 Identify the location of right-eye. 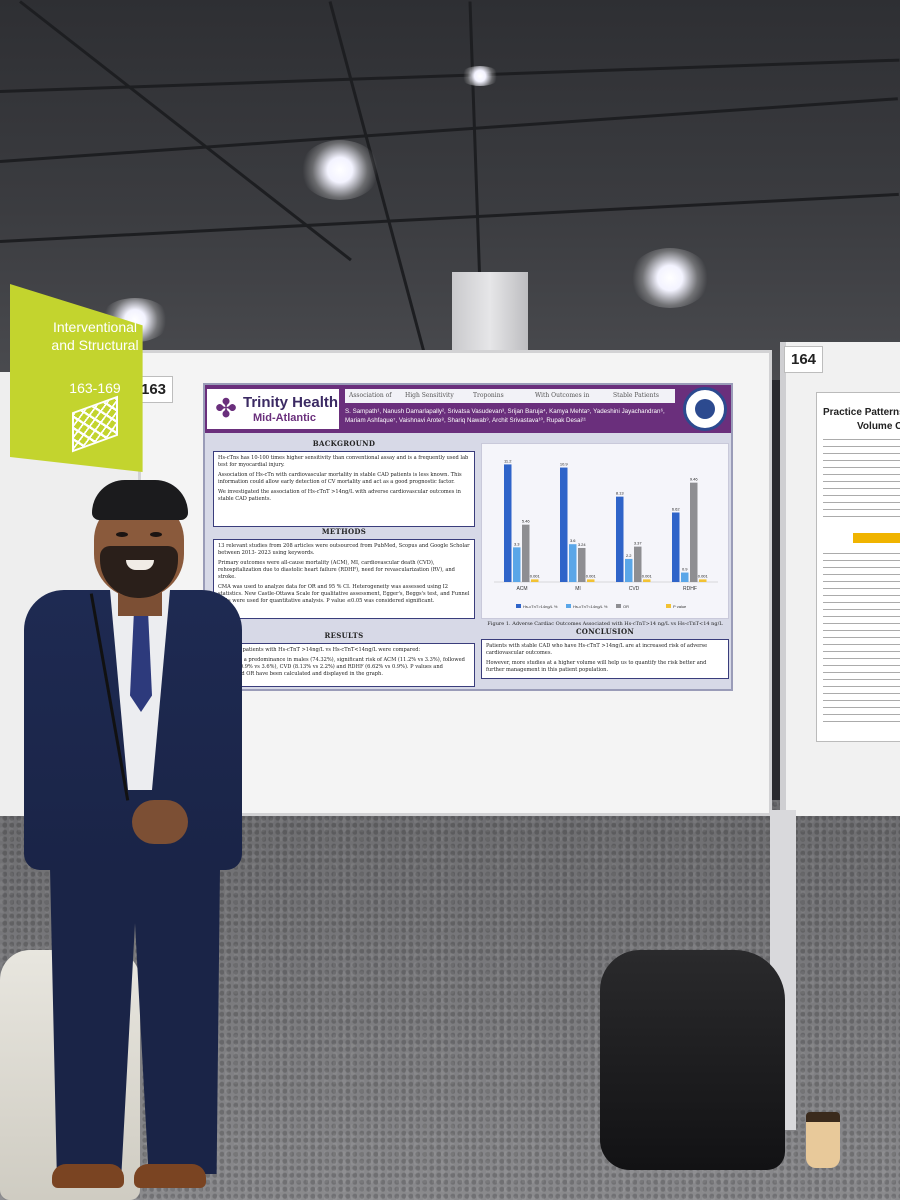
(156, 534).